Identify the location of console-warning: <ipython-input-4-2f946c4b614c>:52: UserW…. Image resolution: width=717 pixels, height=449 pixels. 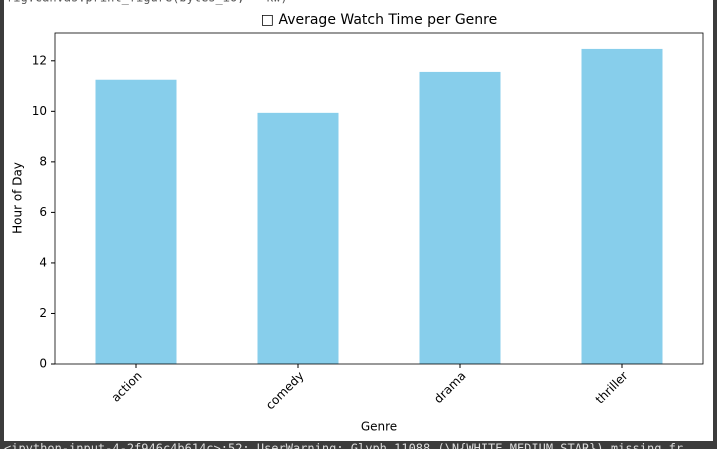
(343, 445).